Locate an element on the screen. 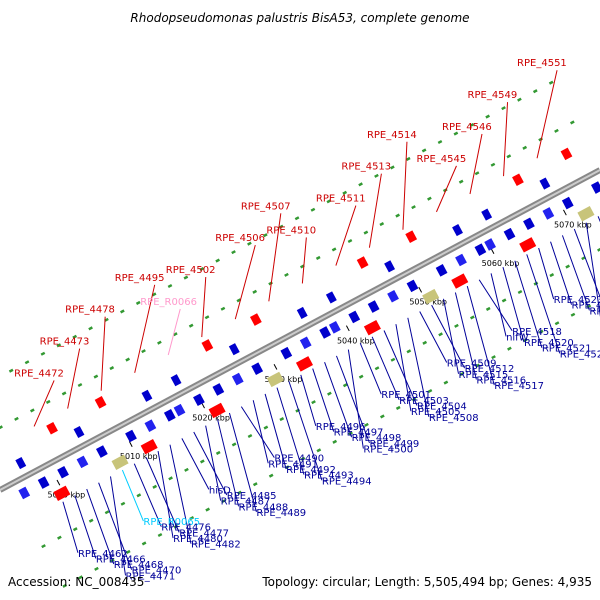 This screenshot has width=600, height=600. gene-label: RPE_4517 is located at coordinates (519, 386).